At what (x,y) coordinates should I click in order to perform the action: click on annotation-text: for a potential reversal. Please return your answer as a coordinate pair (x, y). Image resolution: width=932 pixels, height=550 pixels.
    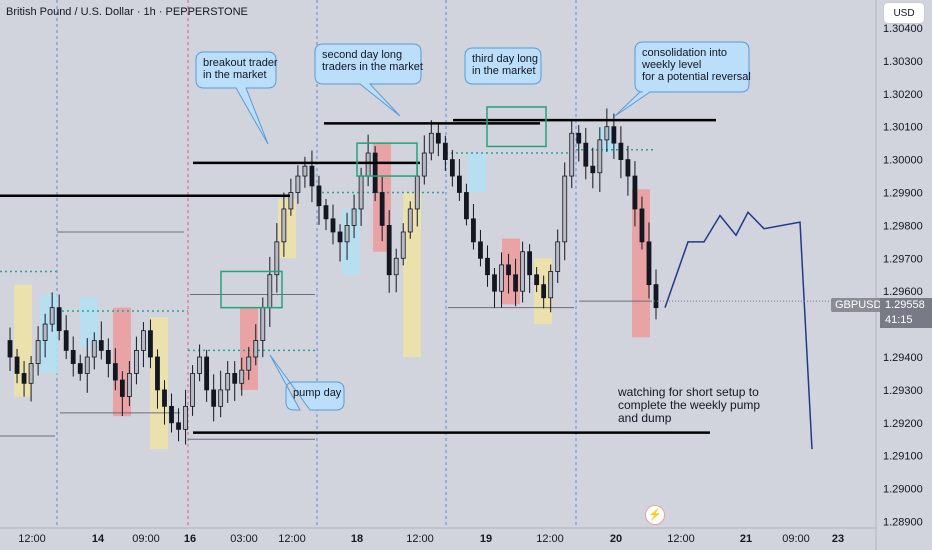
    Looking at the image, I should click on (696, 77).